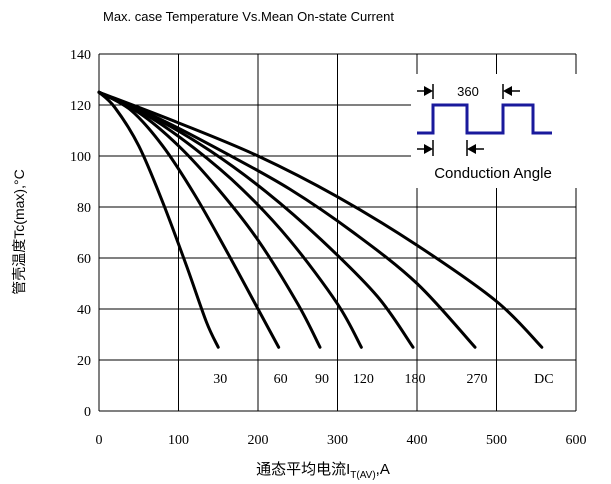 This screenshot has width=611, height=484. I want to click on y-tick-label-6: 120, so click(80, 106).